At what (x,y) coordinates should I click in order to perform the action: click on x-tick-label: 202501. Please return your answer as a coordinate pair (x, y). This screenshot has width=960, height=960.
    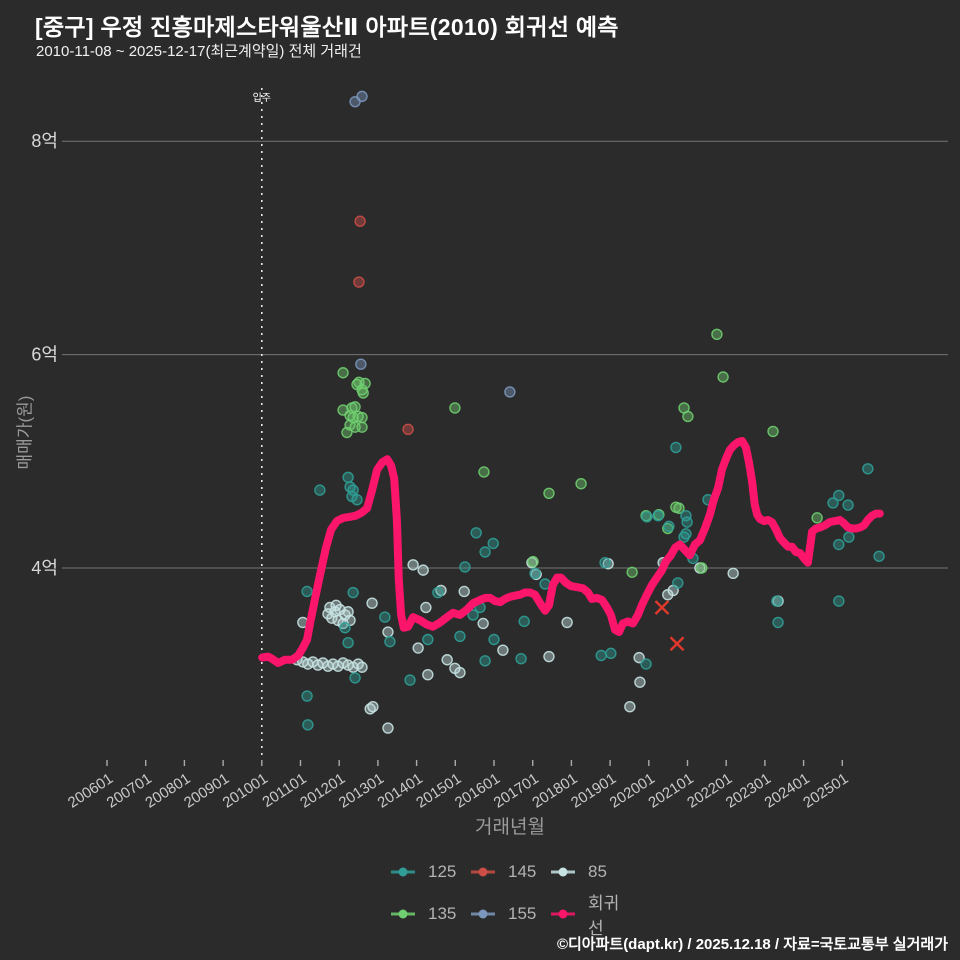
    Looking at the image, I should click on (825, 791).